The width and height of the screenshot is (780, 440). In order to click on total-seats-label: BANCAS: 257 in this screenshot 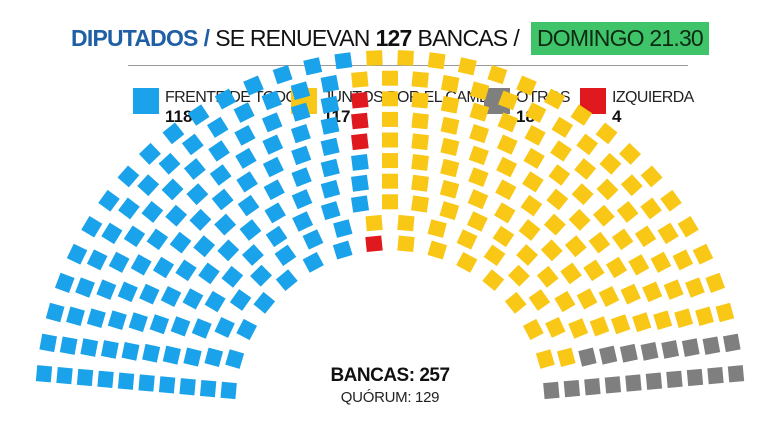, I will do `click(390, 375)`.